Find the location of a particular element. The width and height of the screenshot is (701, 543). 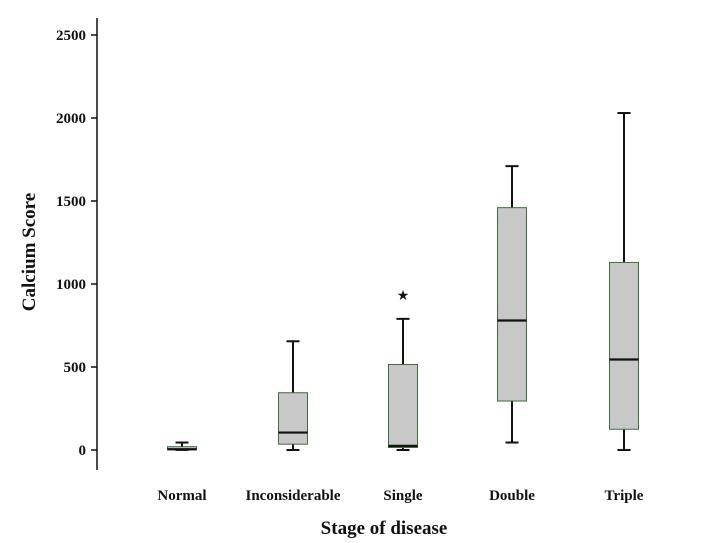

y-tick-label: 0 is located at coordinates (83, 451).